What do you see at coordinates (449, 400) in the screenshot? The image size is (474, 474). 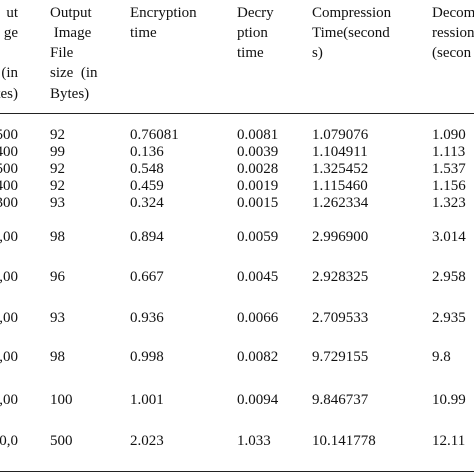 I see `cell-text: 10.99` at bounding box center [449, 400].